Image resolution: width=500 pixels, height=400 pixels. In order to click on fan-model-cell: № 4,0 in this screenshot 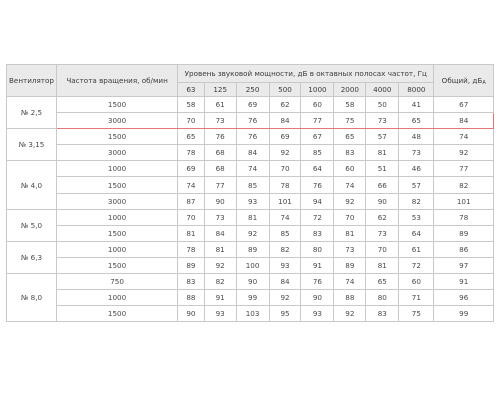, I will do `click(31, 185)`.